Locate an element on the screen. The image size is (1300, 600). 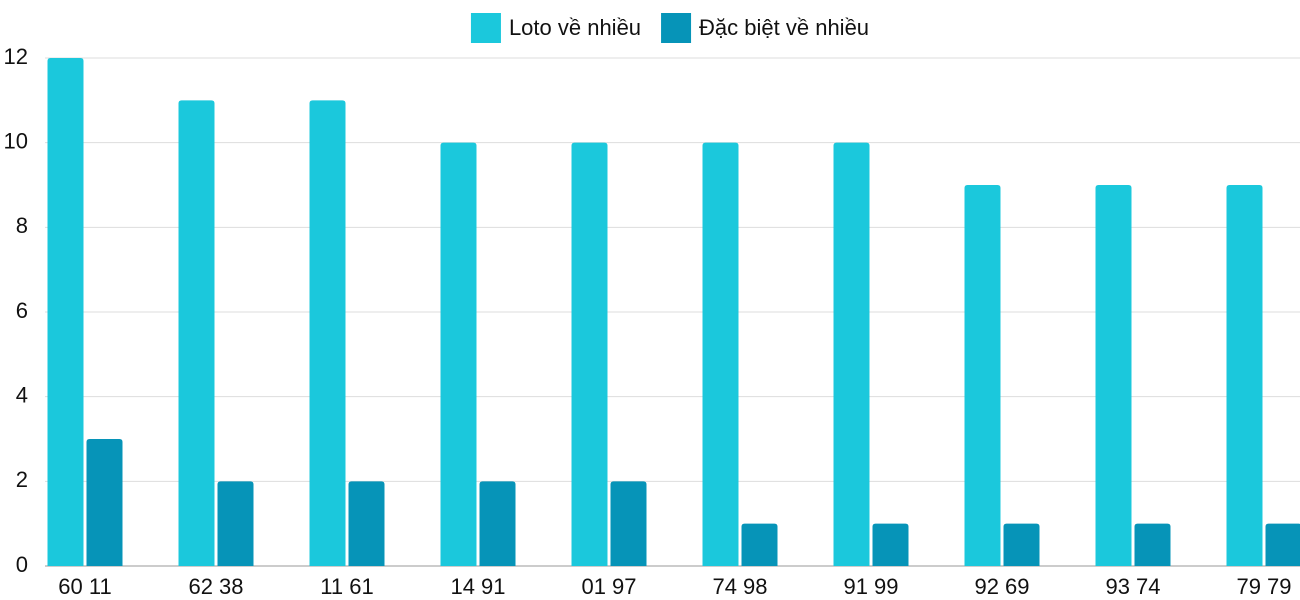
x-tick-label: 91 99 is located at coordinates (870, 586).